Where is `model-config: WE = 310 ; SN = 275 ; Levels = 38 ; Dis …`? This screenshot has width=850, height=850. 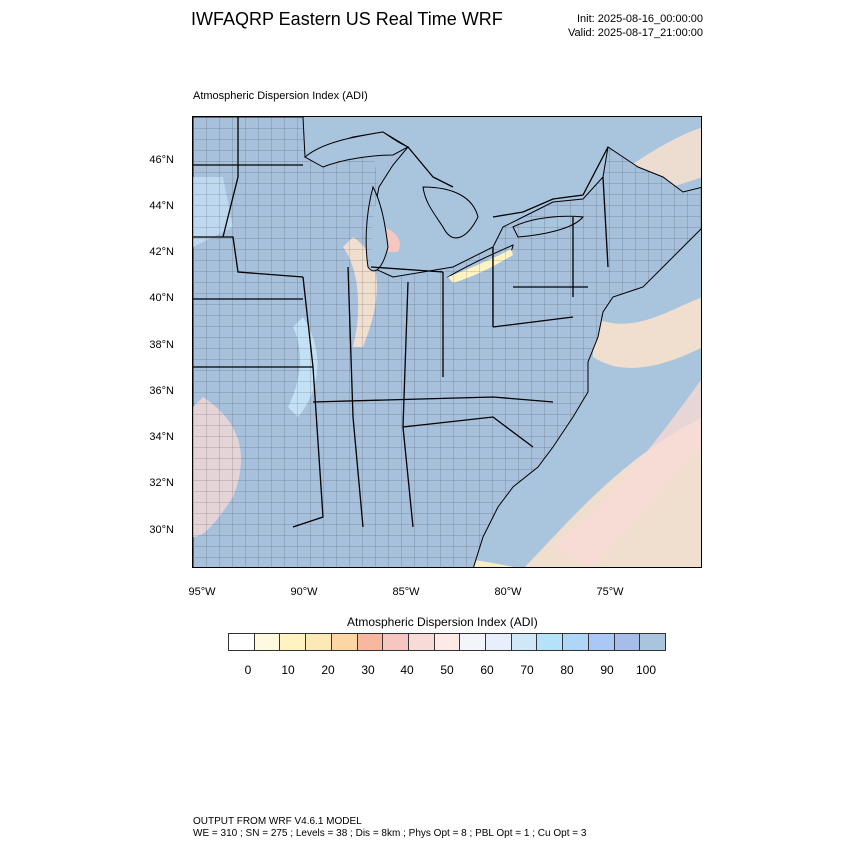 model-config: WE = 310 ; SN = 275 ; Levels = 38 ; Dis … is located at coordinates (390, 833).